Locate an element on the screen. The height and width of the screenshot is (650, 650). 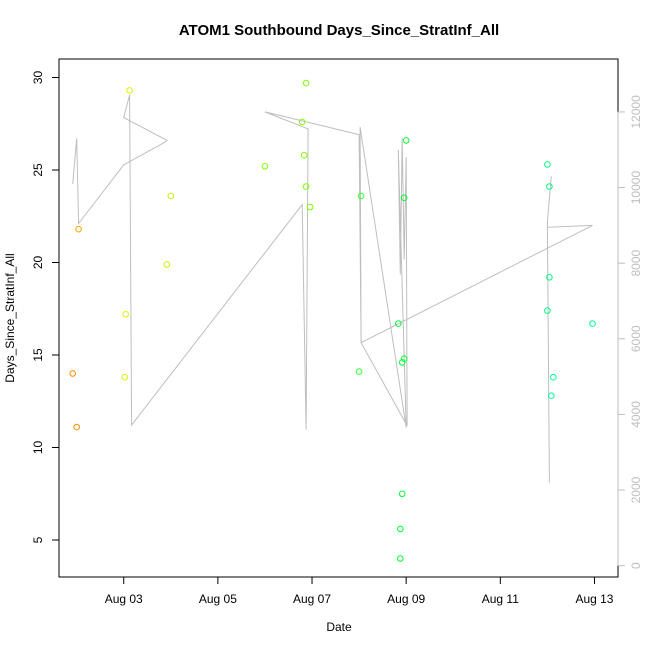
right-axis: 0 2000 4000 6000 8000 10000 12000 is located at coordinates (630, 332).